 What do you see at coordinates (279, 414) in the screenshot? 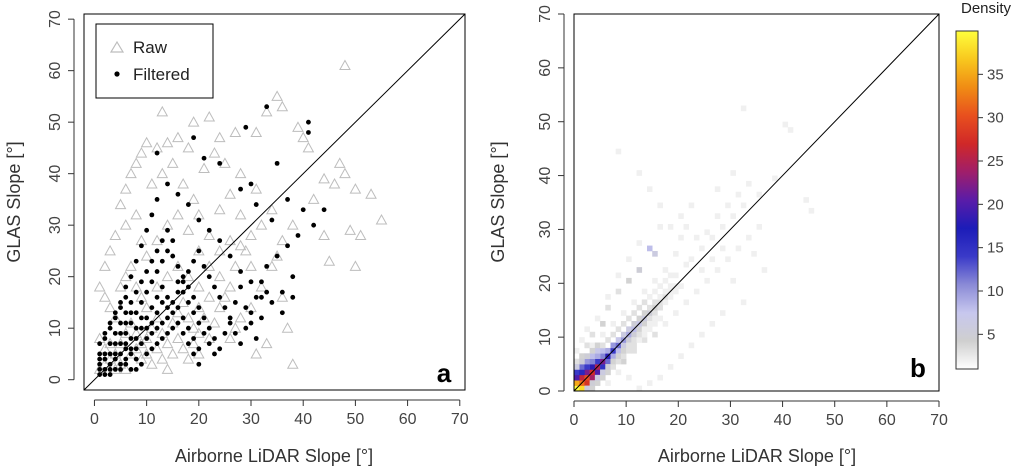
I see `x-axis-ticks: 0 10 20 30 40 50 60 70` at bounding box center [279, 414].